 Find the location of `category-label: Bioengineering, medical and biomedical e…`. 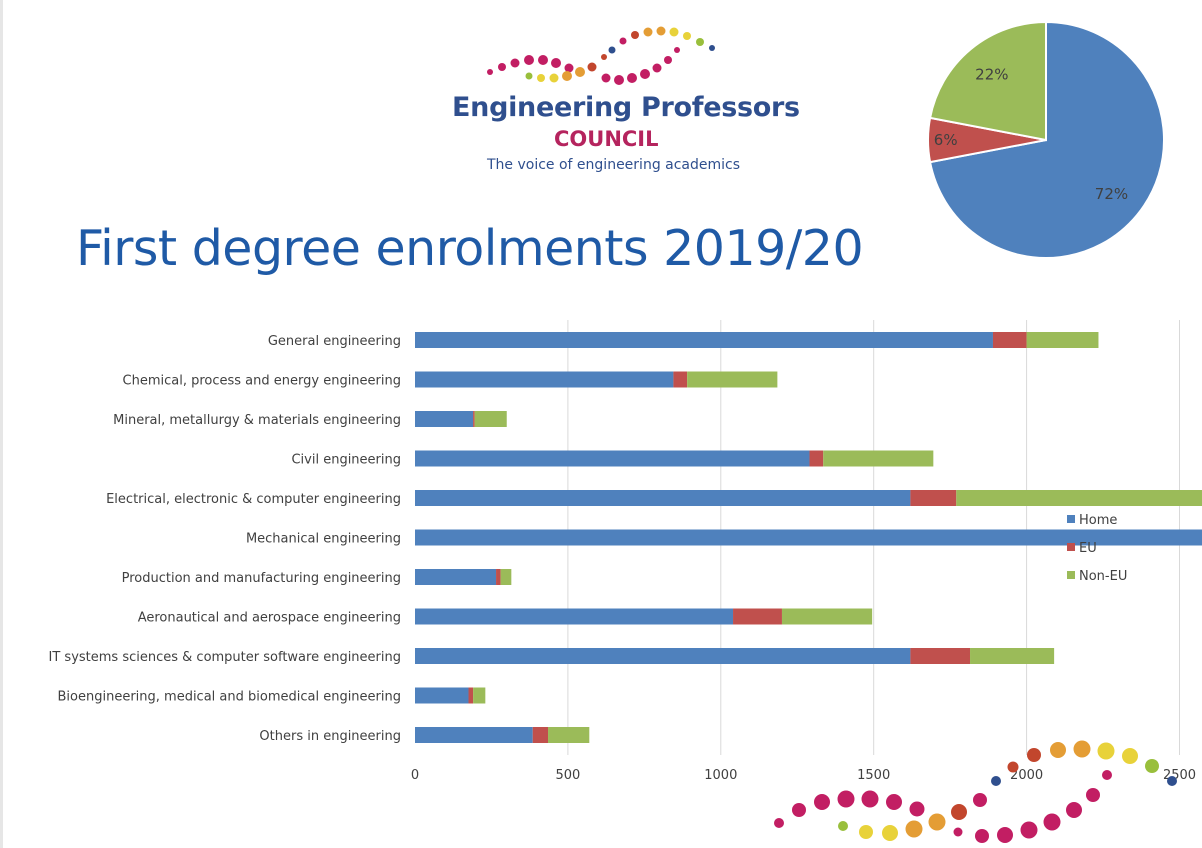

category-label: Bioengineering, medical and biomedical e… is located at coordinates (230, 697).